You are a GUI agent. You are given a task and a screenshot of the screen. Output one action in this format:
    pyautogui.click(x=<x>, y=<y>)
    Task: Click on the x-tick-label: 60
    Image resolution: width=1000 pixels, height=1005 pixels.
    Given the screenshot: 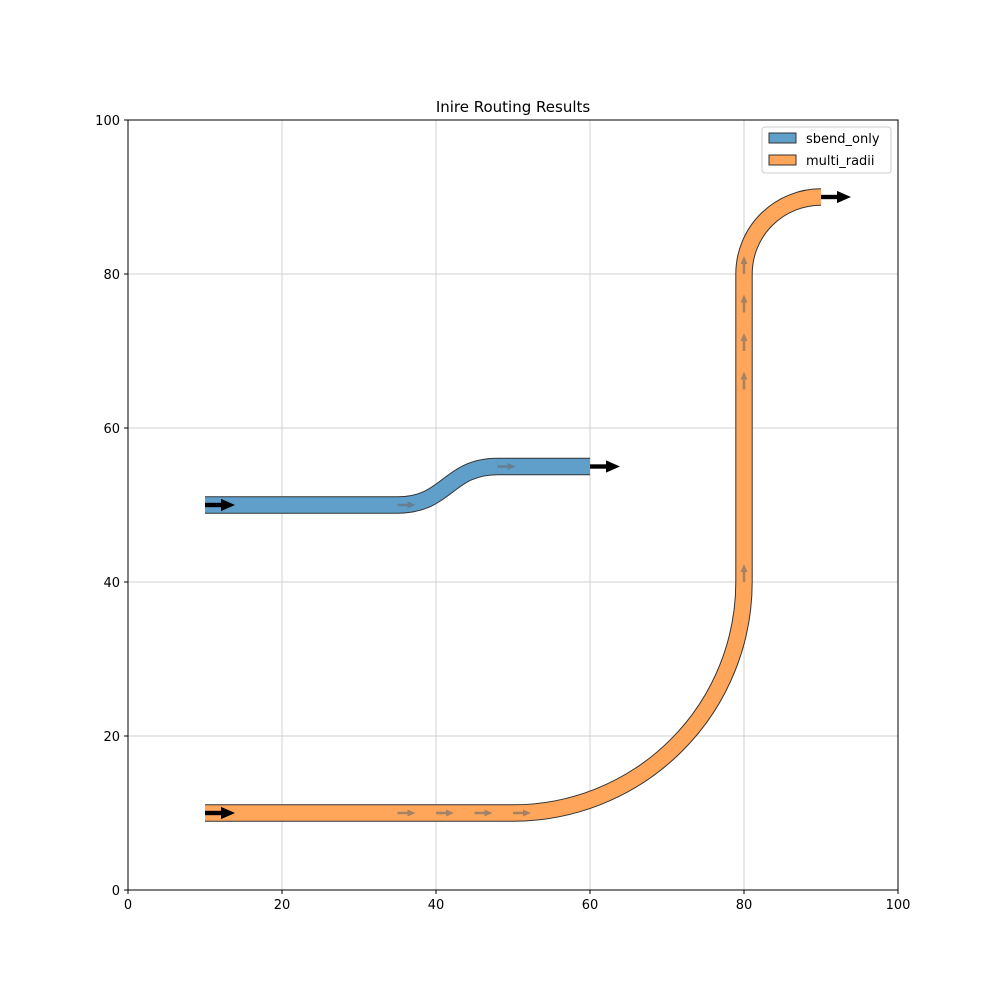 What is the action you would take?
    pyautogui.click(x=590, y=905)
    